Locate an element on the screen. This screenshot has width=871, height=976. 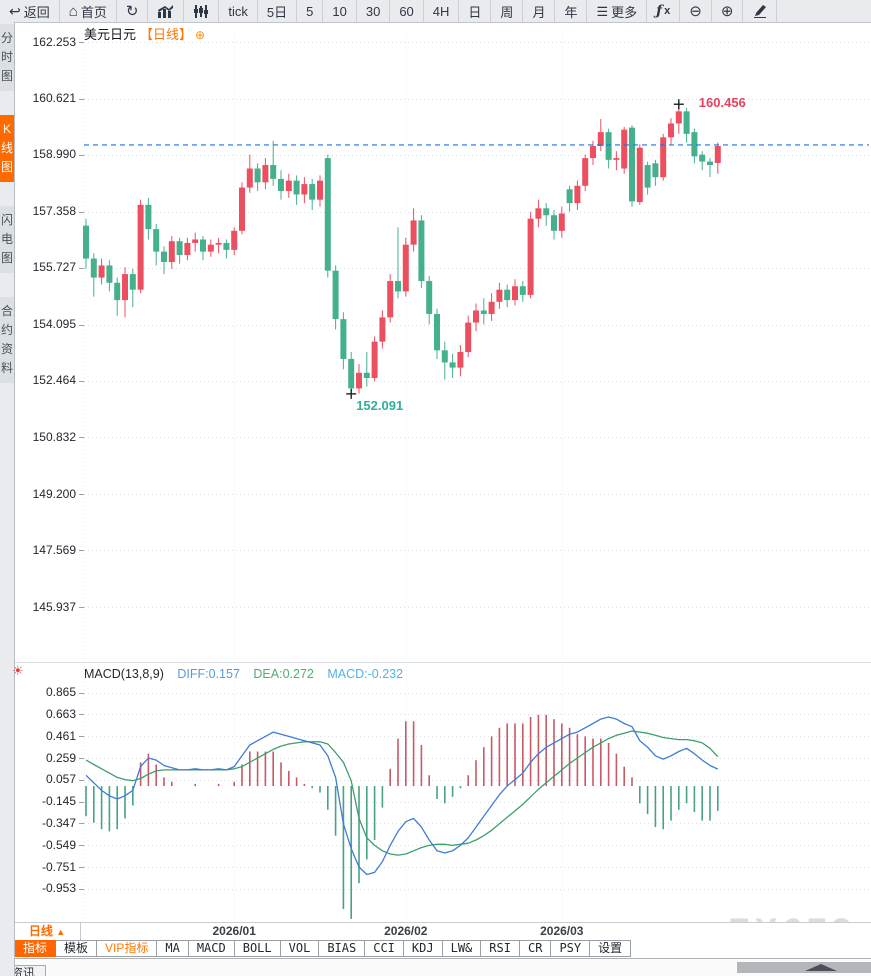
indicator-tab-ma: MA is located at coordinates (173, 948).